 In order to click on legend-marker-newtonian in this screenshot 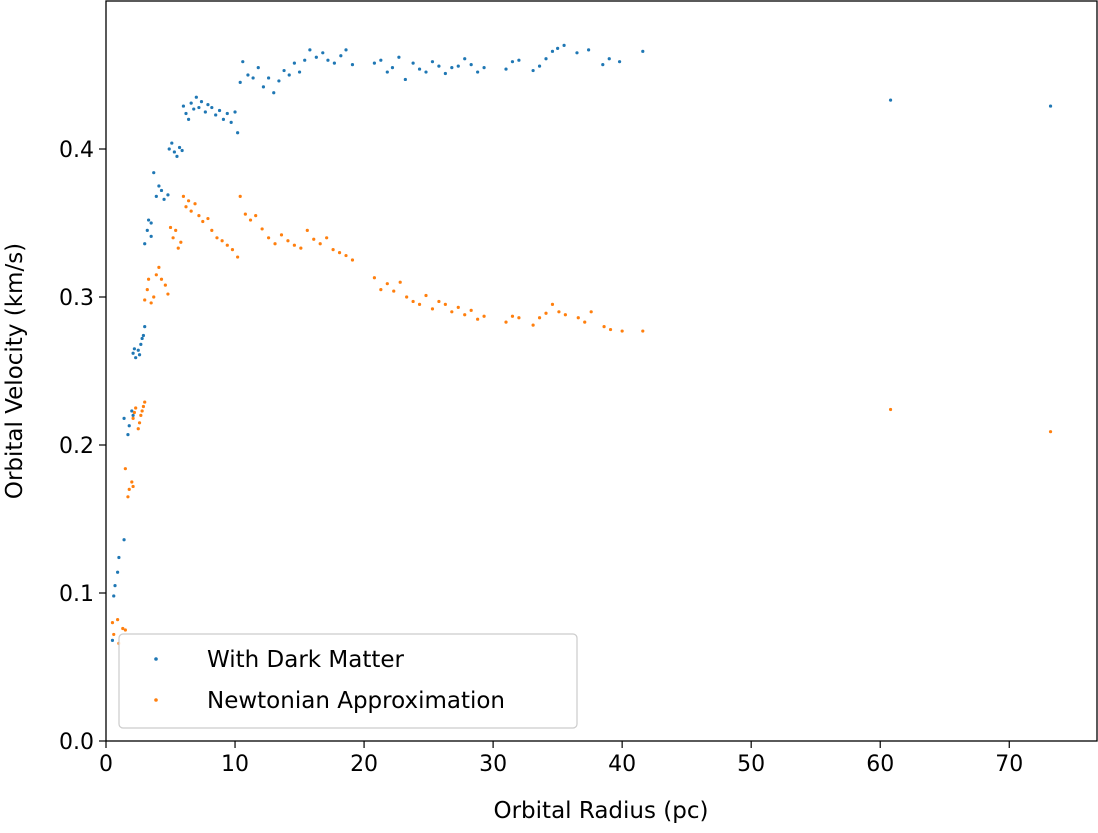, I will do `click(156, 700)`.